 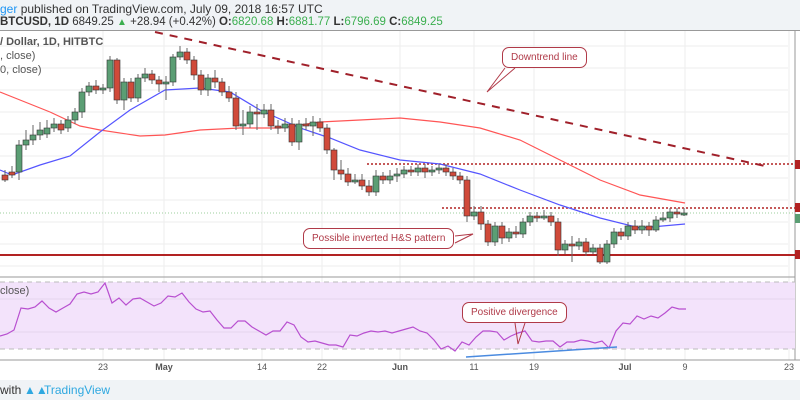 I want to click on x-tick-label: Jul, so click(x=625, y=367).